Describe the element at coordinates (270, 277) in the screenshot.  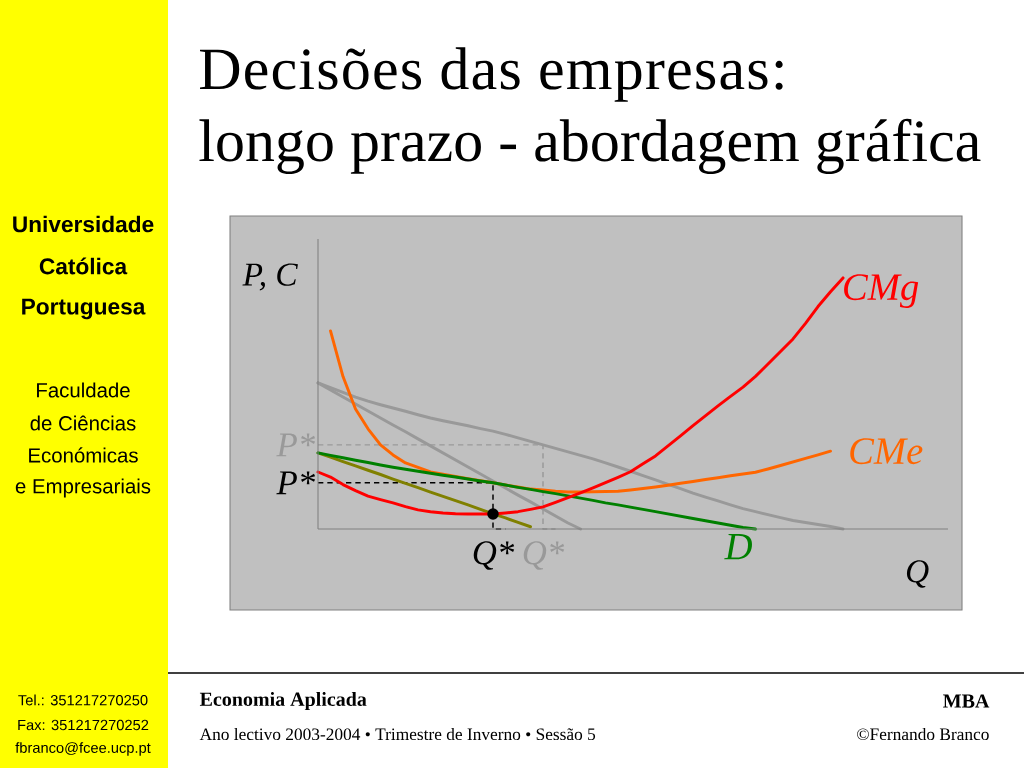
I see `y-axis-title: P, C` at that location.